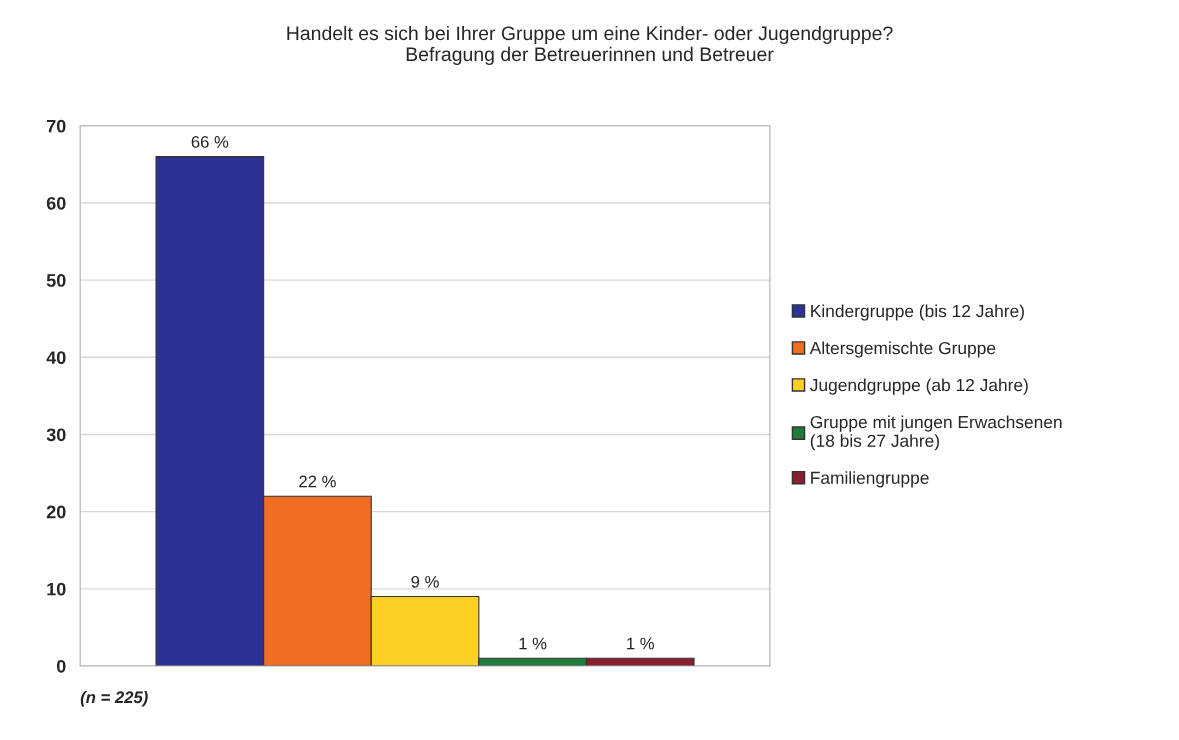 Image resolution: width=1179 pixels, height=740 pixels. What do you see at coordinates (590, 45) in the screenshot?
I see `chart-title: Handelt es sich bei Ihrer Gruppe um eine Kinder- oder Jugendgruppe? Befragung der Betreuerinnen und Betreuer` at bounding box center [590, 45].